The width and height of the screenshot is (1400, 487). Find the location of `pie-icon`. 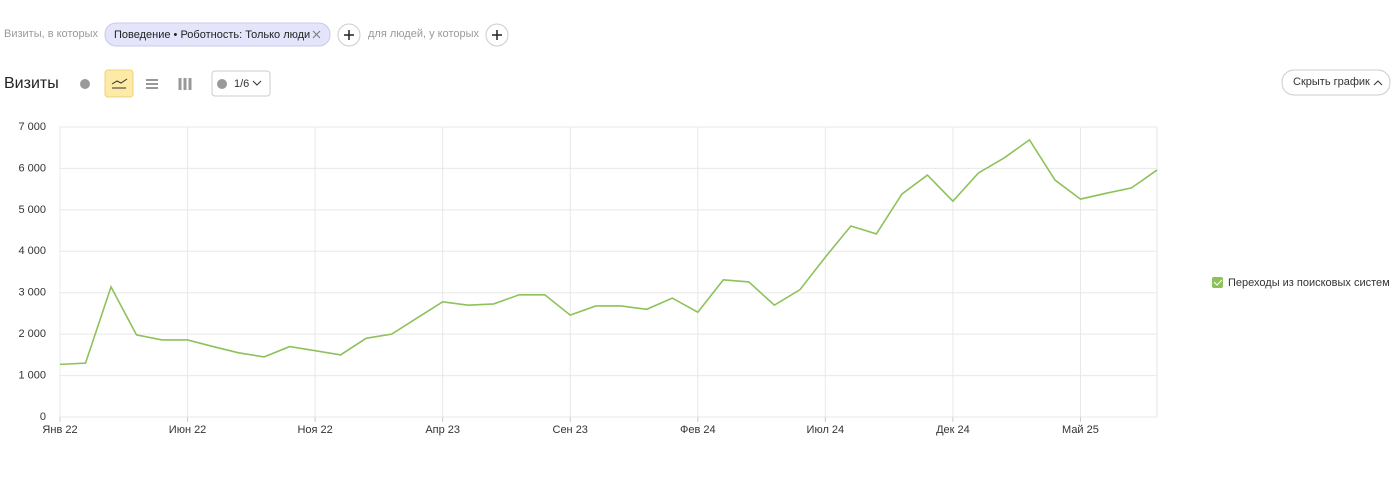

pie-icon is located at coordinates (85, 84).